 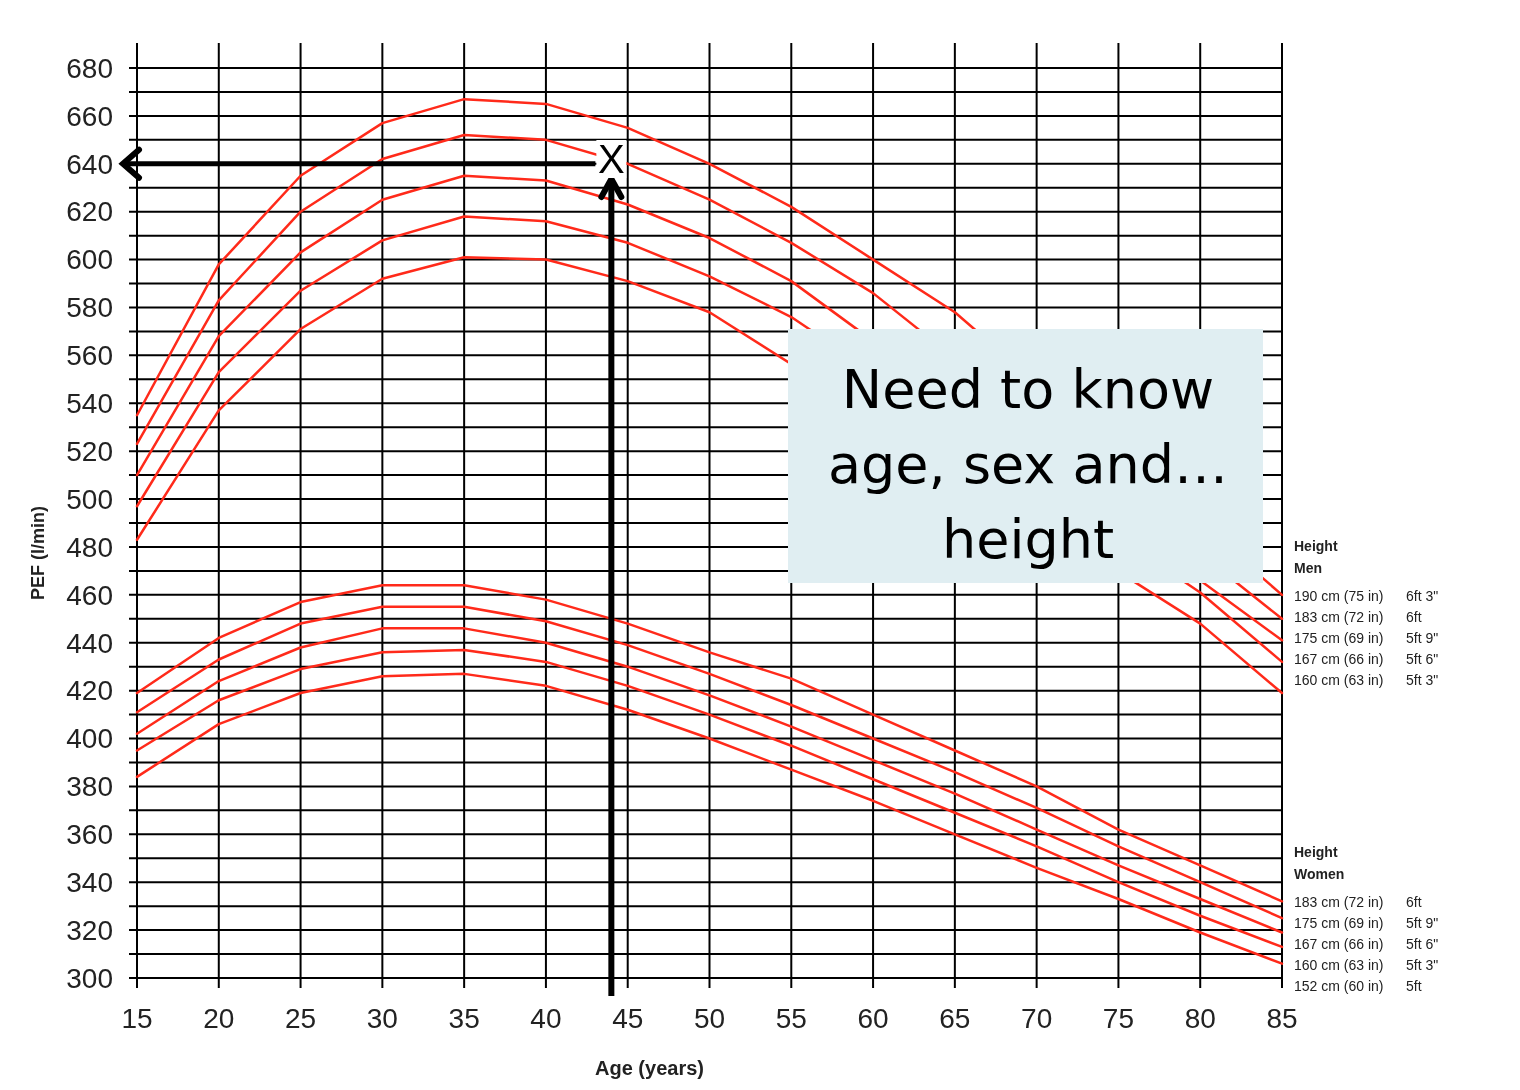 I want to click on y-tick-label: 340, so click(x=89, y=883).